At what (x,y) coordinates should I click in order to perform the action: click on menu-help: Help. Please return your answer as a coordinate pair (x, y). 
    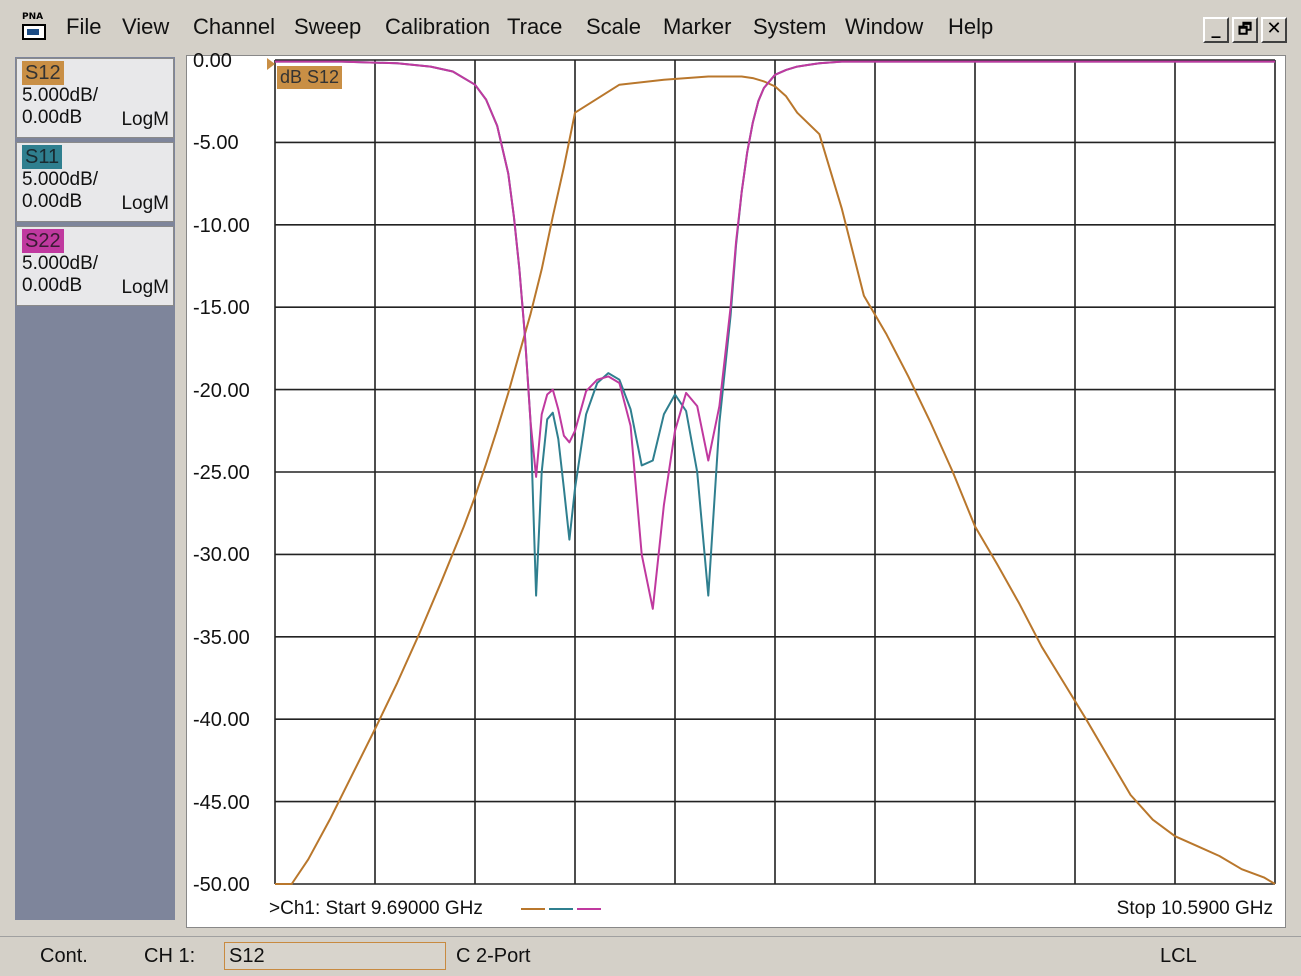
    Looking at the image, I should click on (971, 26).